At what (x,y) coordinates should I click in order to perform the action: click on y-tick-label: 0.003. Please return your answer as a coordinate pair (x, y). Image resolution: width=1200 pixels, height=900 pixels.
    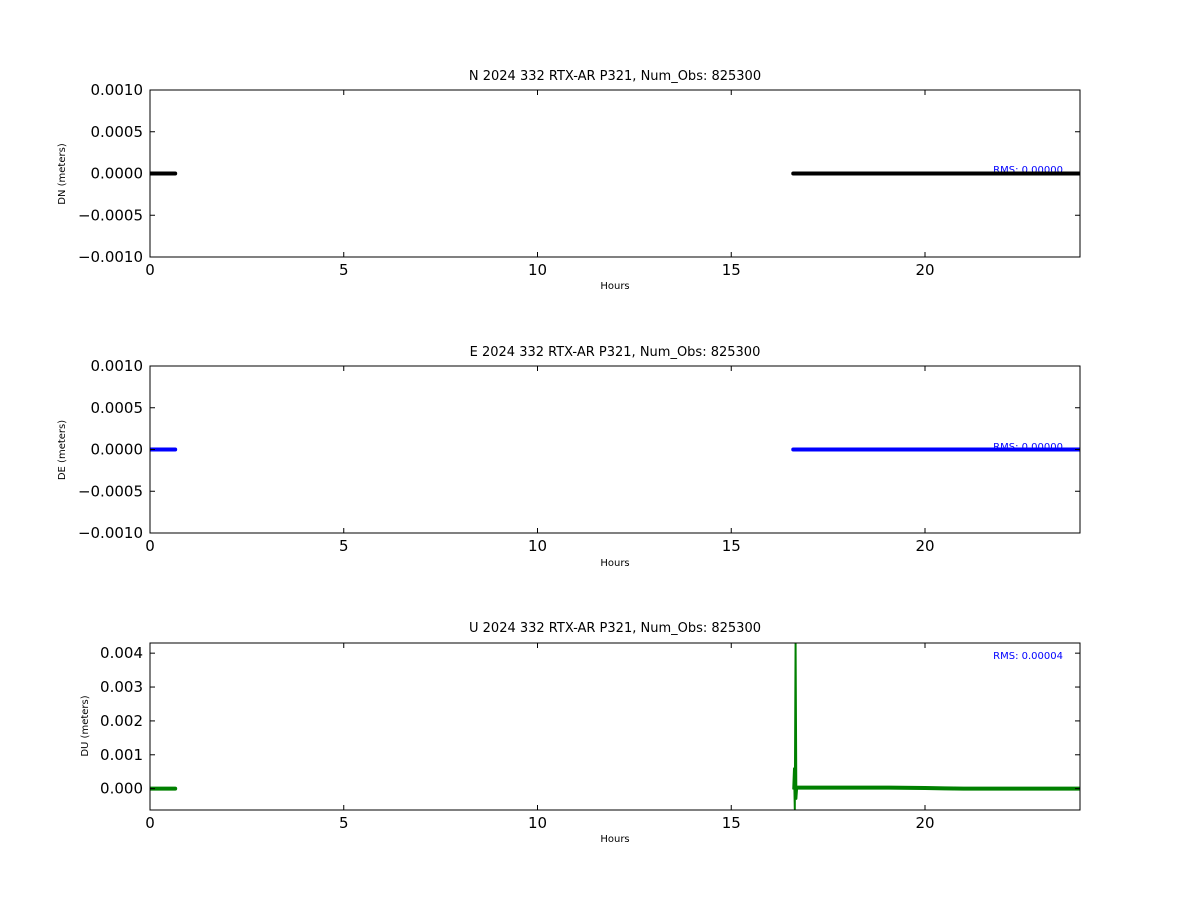
    Looking at the image, I should click on (121, 687).